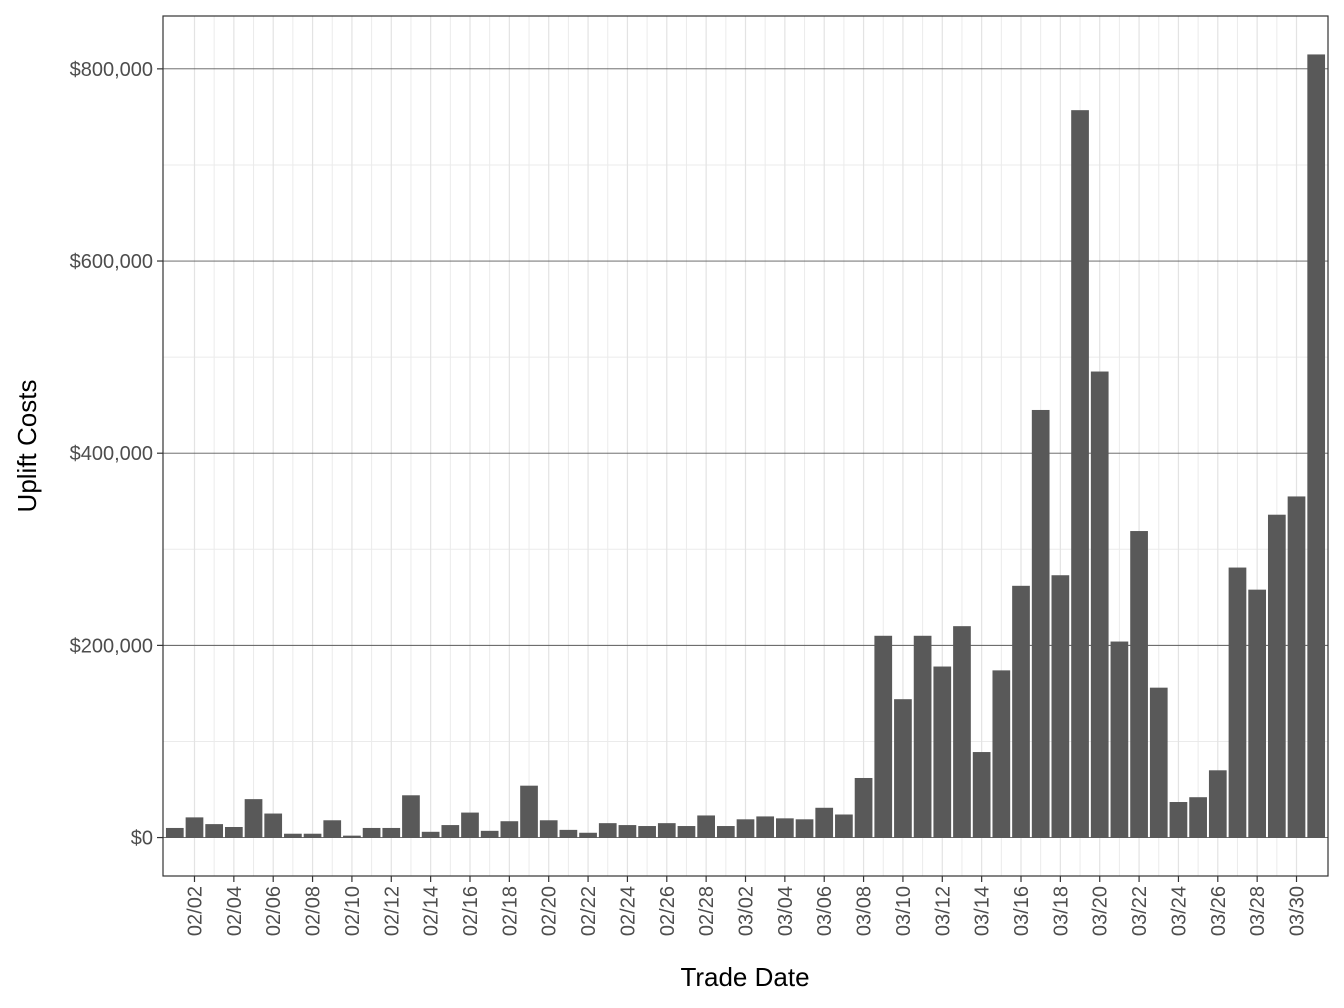  Describe the element at coordinates (1219, 911) in the screenshot. I see `x-tick-label: 03/26` at that location.